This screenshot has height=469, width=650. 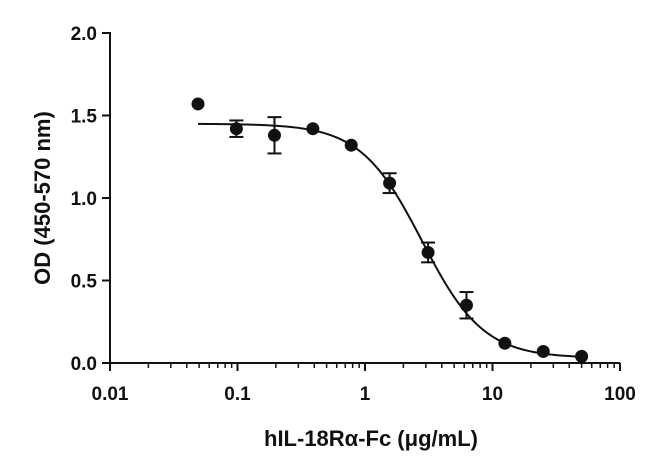 I want to click on y-tick-label: 2.0, so click(x=84, y=34).